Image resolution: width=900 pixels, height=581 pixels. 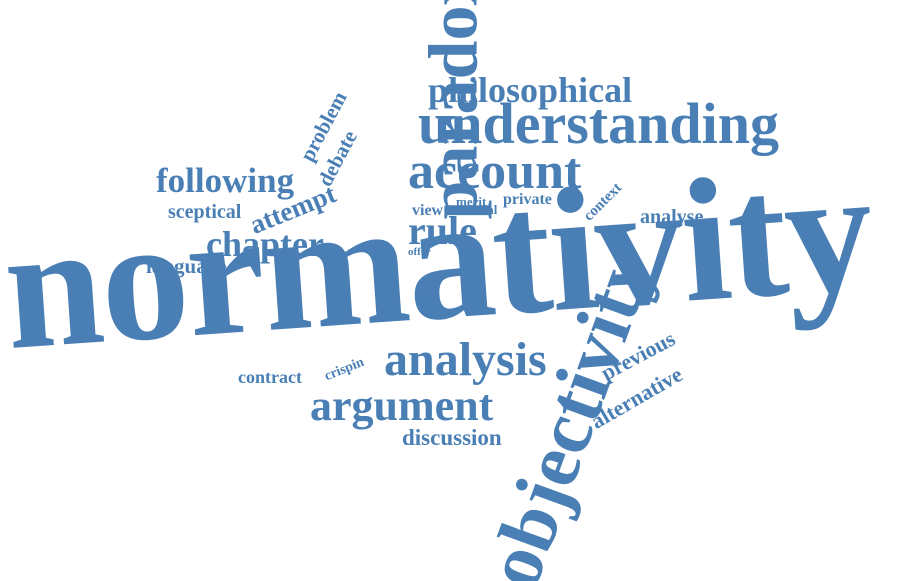 I want to click on word-following: following, so click(x=225, y=180).